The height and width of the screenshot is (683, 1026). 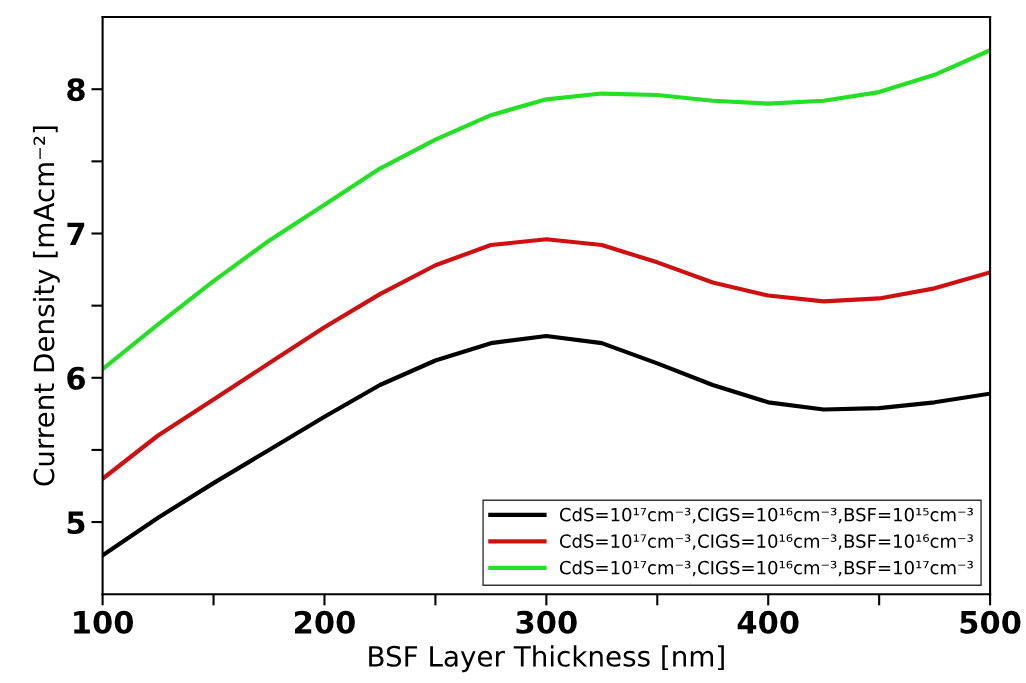 I want to click on x-tick-label: 200, so click(x=325, y=622).